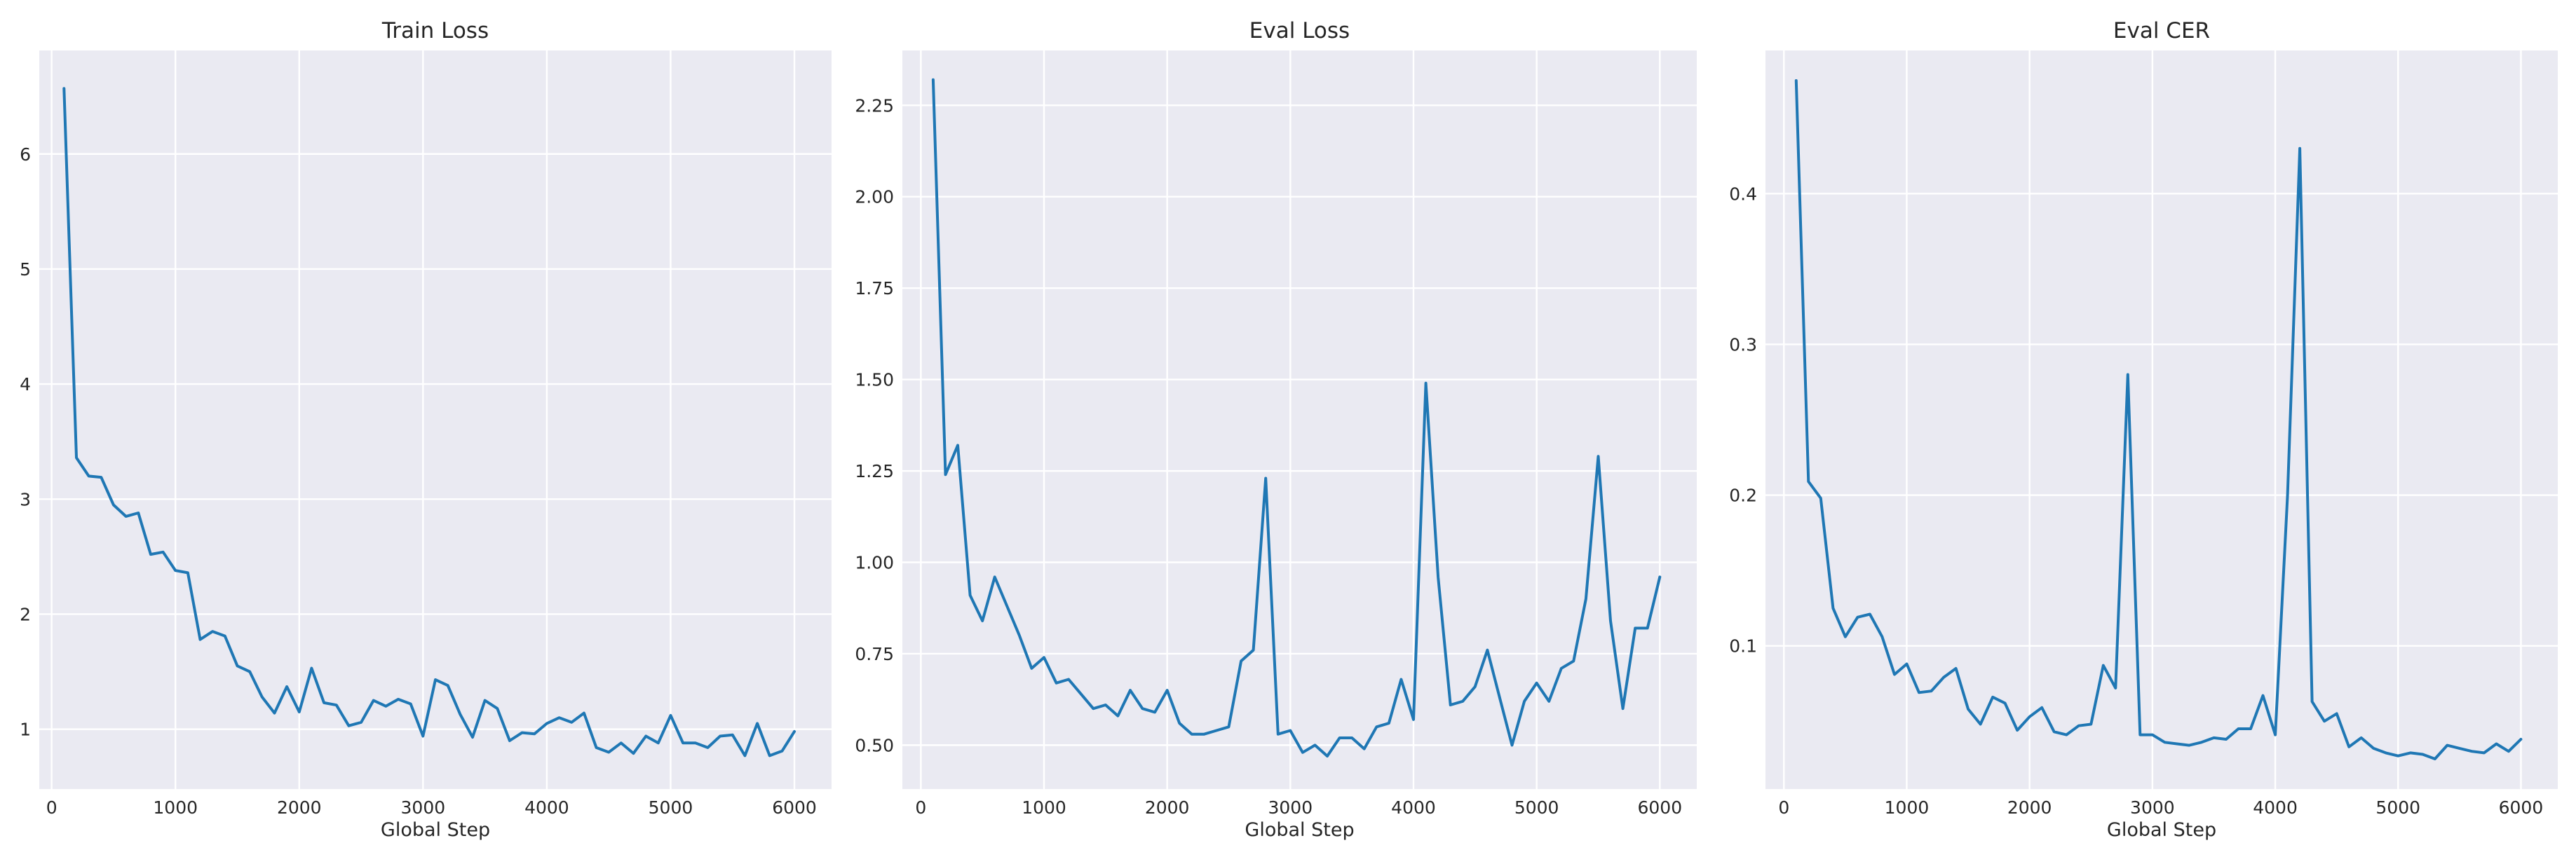 The height and width of the screenshot is (857, 2576). I want to click on y-tick-label: 1, so click(25, 730).